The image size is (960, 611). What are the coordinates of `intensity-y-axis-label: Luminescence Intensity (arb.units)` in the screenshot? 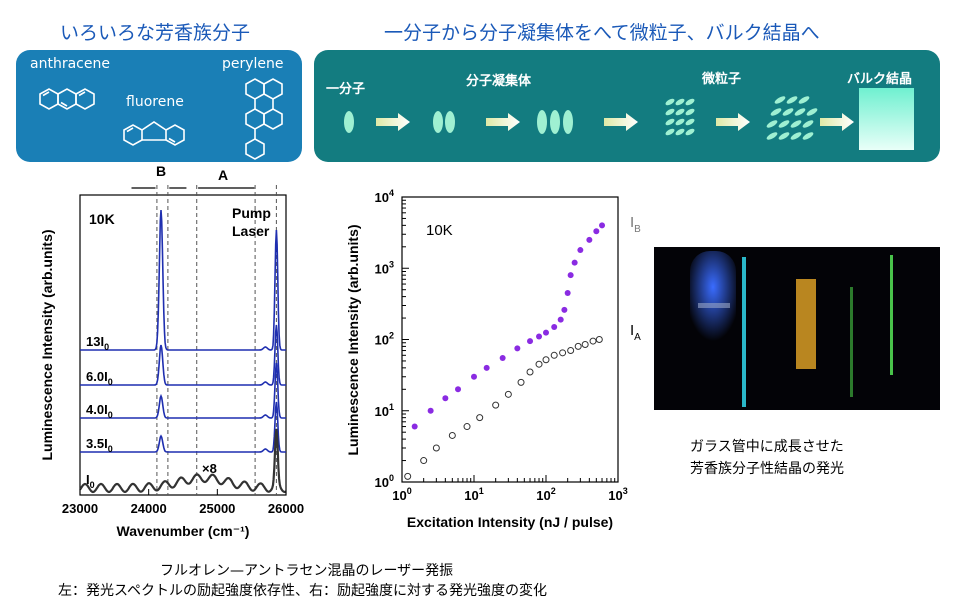 It's located at (353, 339).